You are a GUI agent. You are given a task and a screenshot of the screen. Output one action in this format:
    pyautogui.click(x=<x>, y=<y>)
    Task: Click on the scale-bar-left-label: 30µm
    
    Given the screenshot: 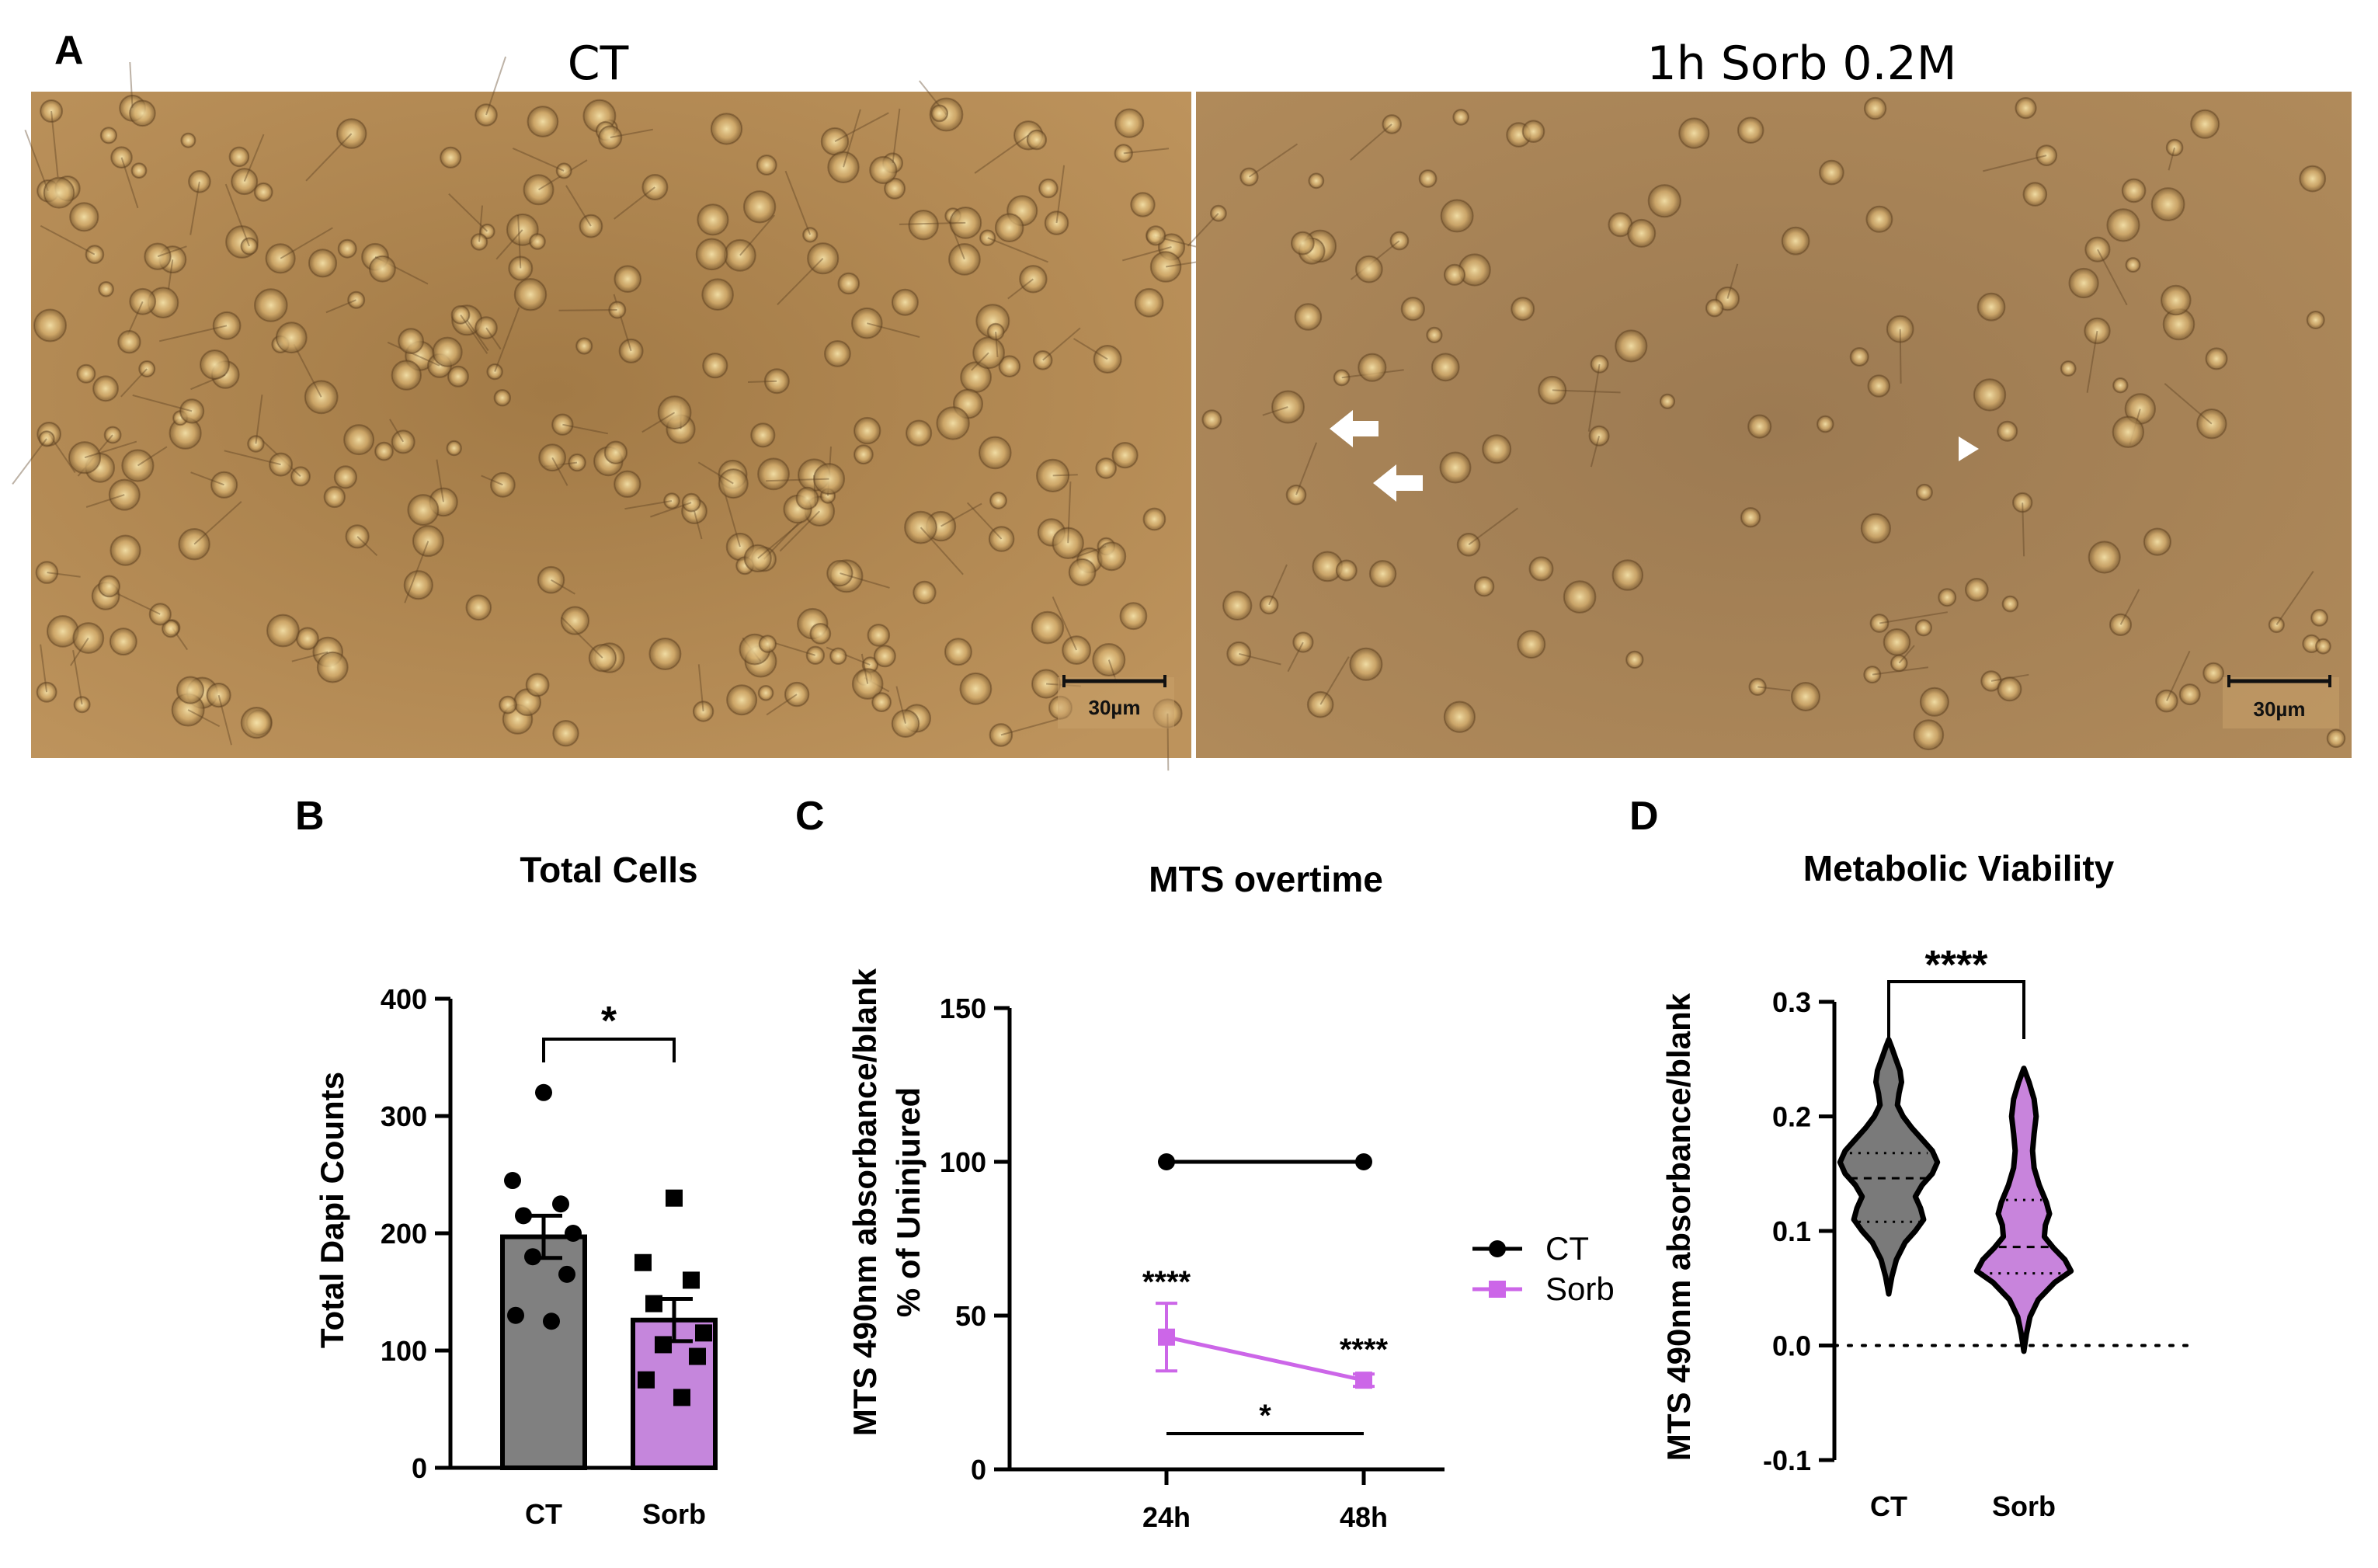 What is the action you would take?
    pyautogui.click(x=1114, y=707)
    